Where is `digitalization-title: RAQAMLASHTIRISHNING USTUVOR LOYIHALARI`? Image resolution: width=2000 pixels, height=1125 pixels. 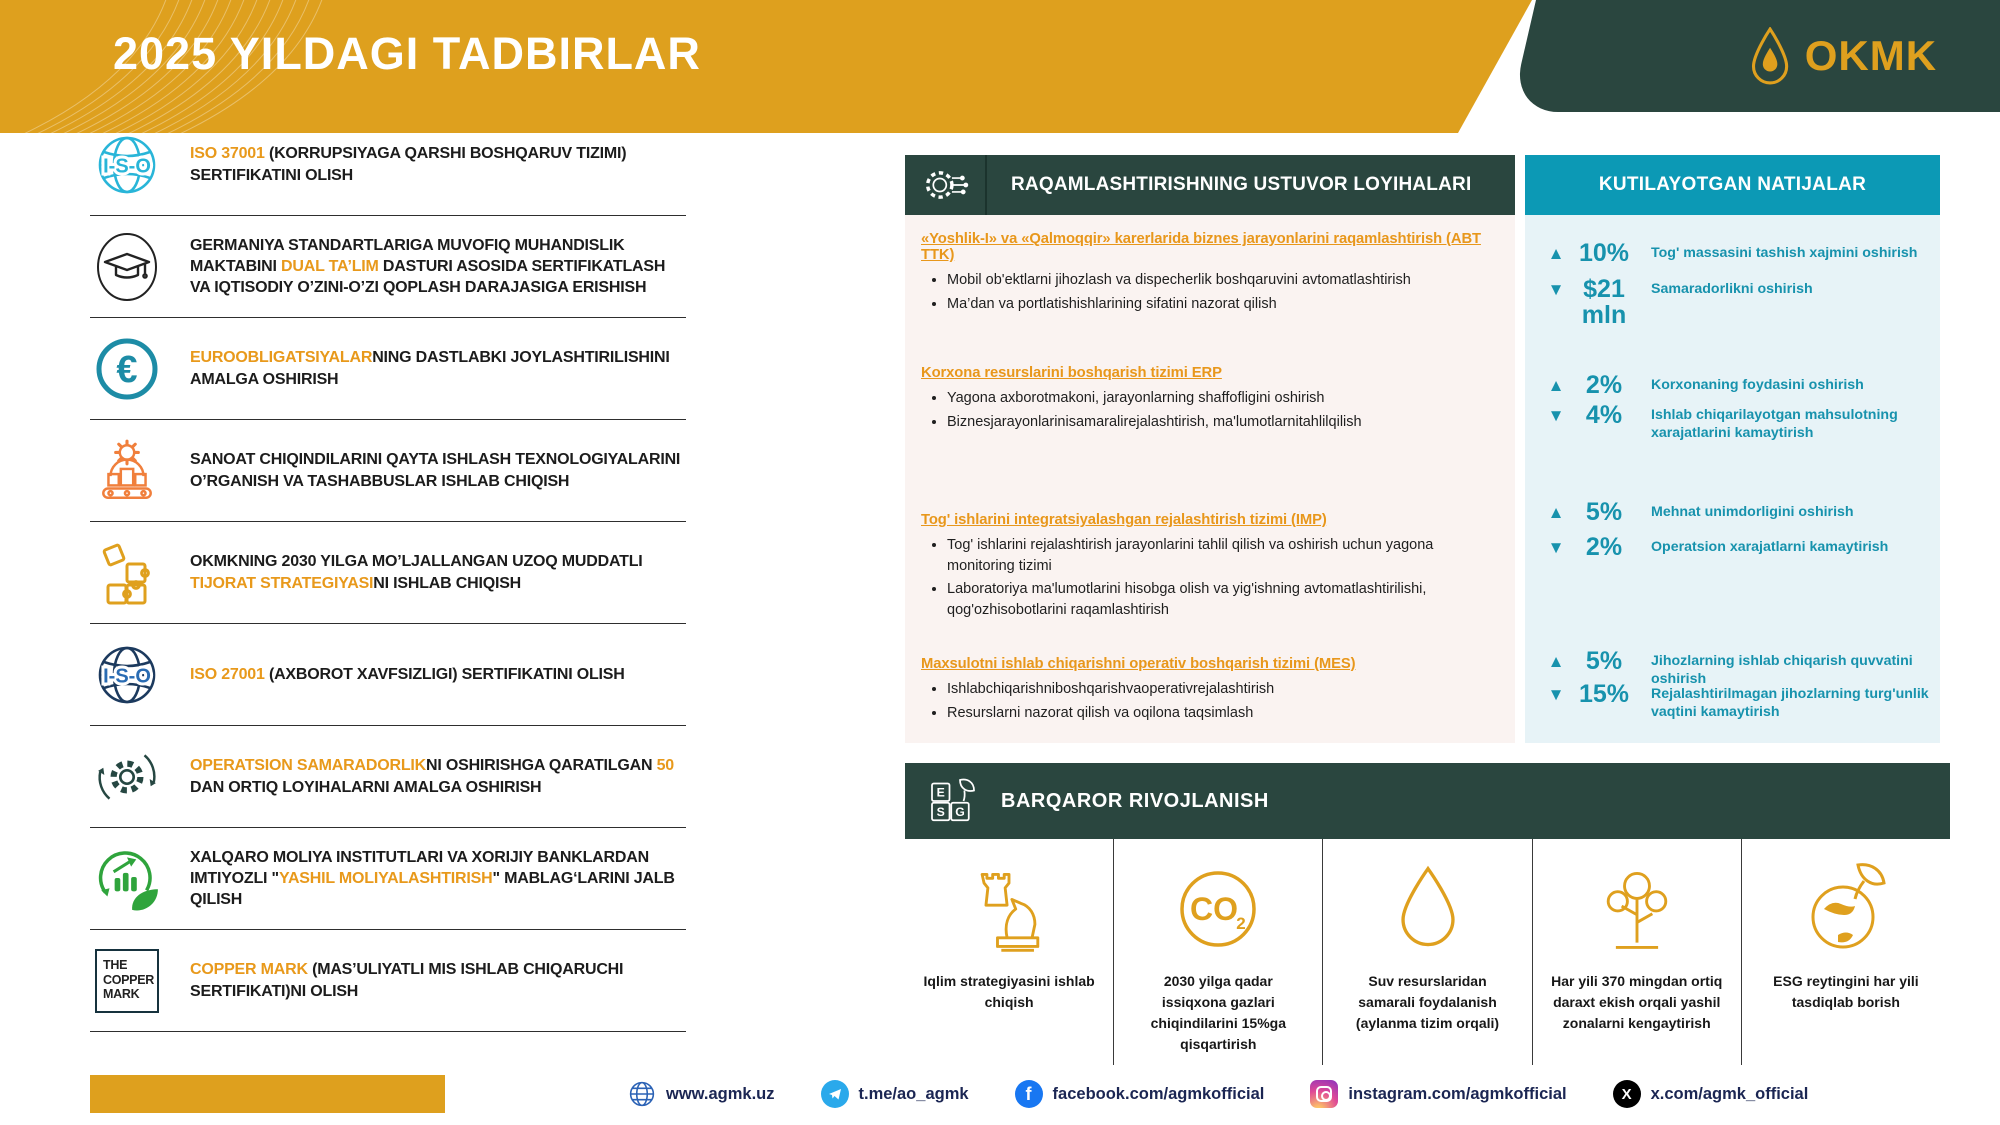
digitalization-title: RAQAMLASHTIRISHNING USTUVOR LOYIHALARI is located at coordinates (1241, 184).